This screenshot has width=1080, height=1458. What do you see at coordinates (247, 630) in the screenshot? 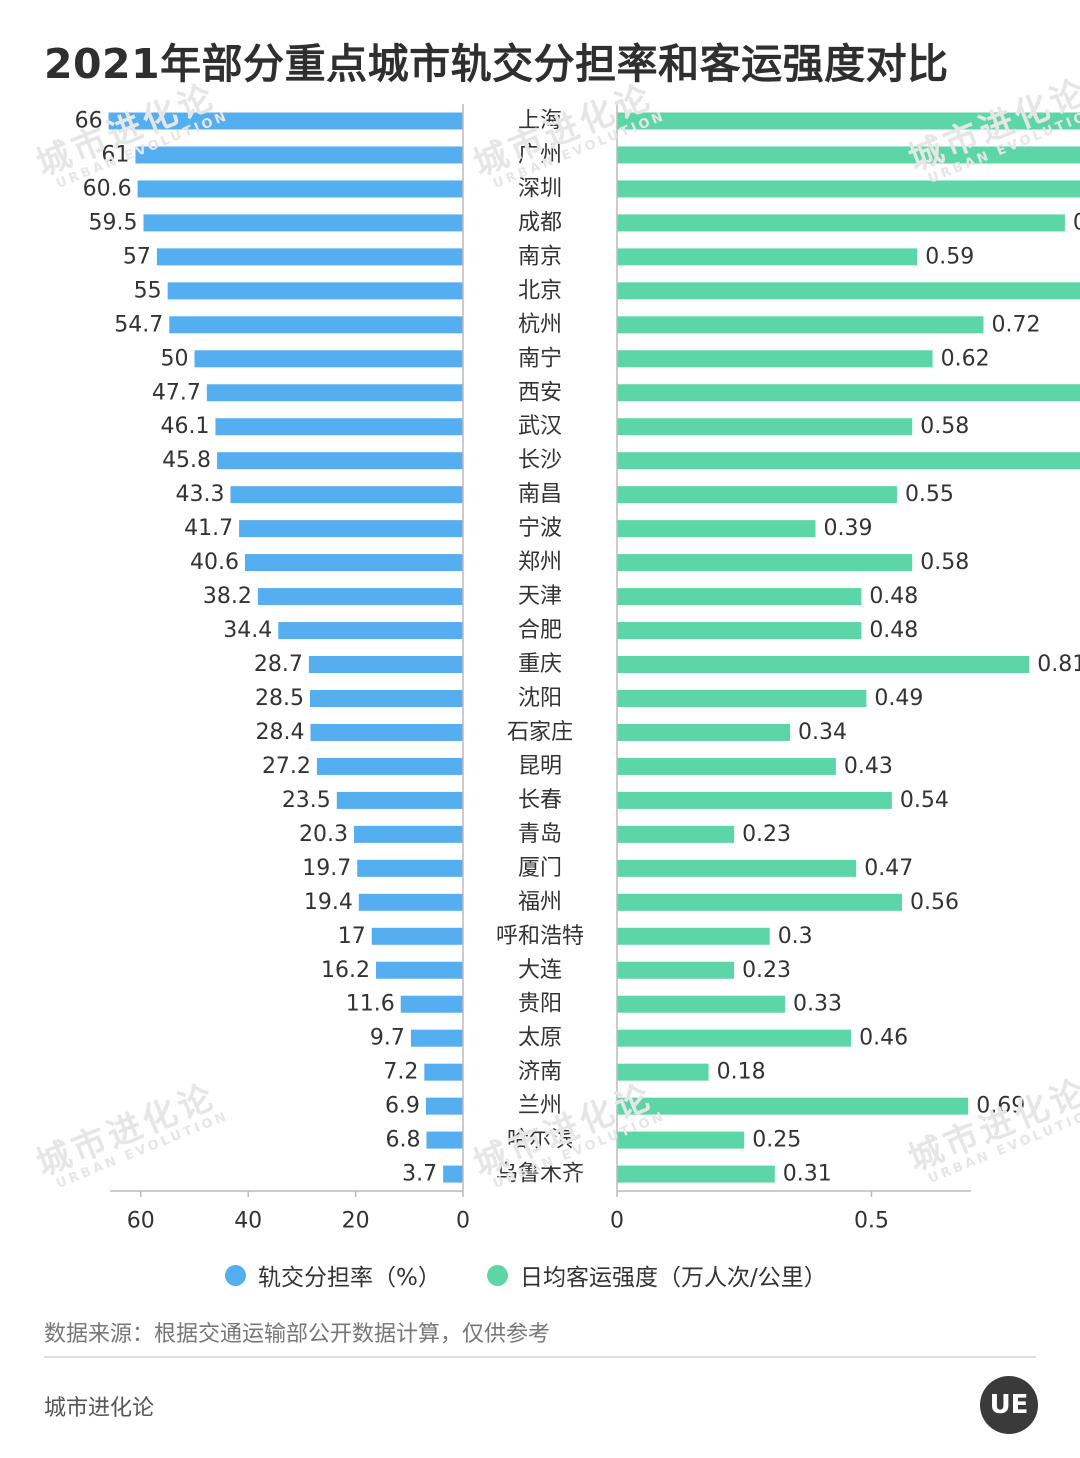
I see `left-bar-label: 34.4` at bounding box center [247, 630].